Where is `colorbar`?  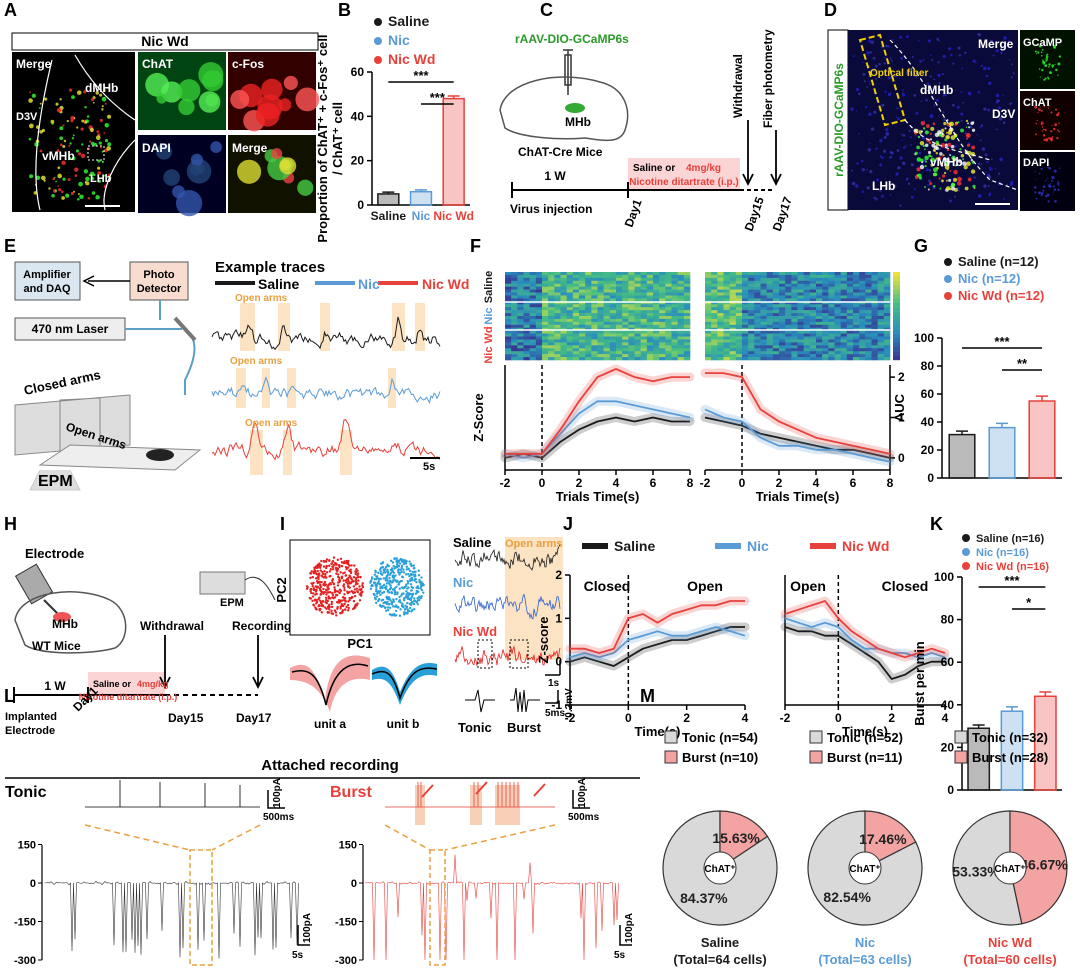
colorbar is located at coordinates (896, 358).